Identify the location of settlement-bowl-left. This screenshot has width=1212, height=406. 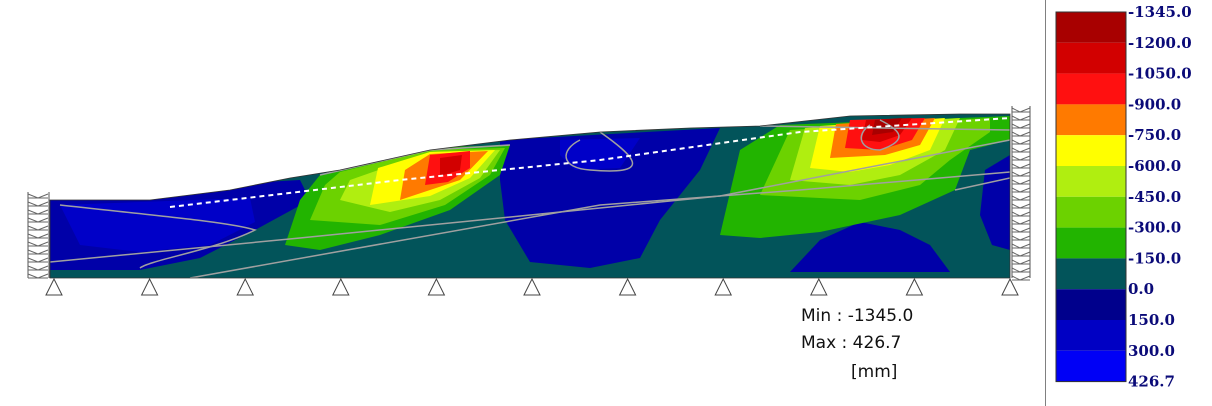
(397, 197).